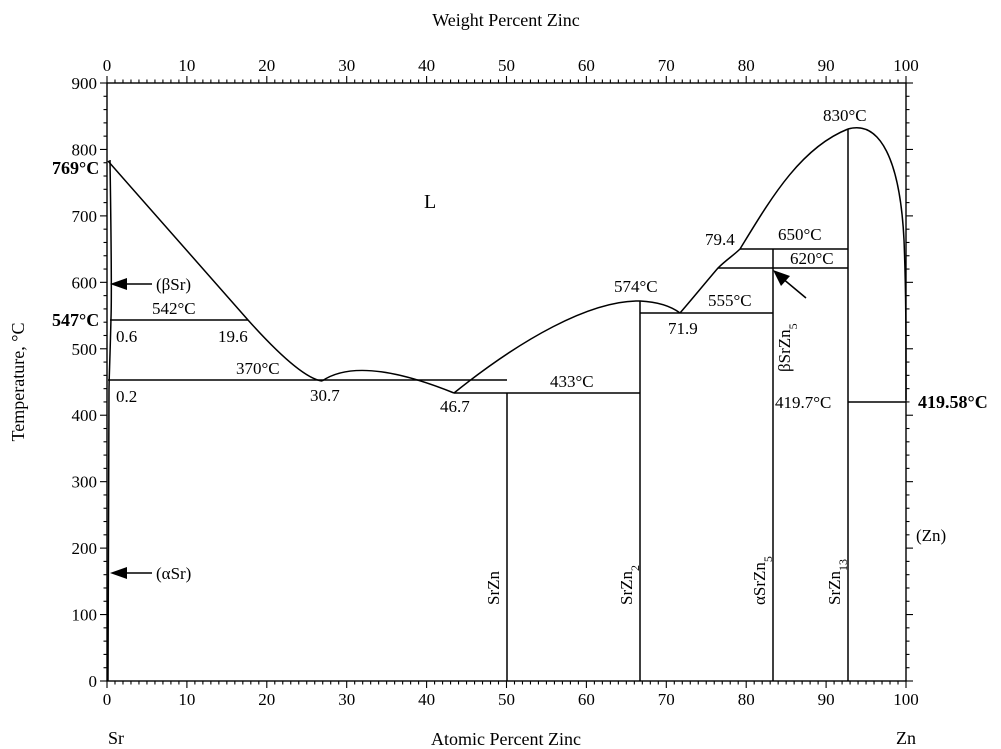 The image size is (1001, 749). What do you see at coordinates (126, 336) in the screenshot?
I see `c06-label: 0.6` at bounding box center [126, 336].